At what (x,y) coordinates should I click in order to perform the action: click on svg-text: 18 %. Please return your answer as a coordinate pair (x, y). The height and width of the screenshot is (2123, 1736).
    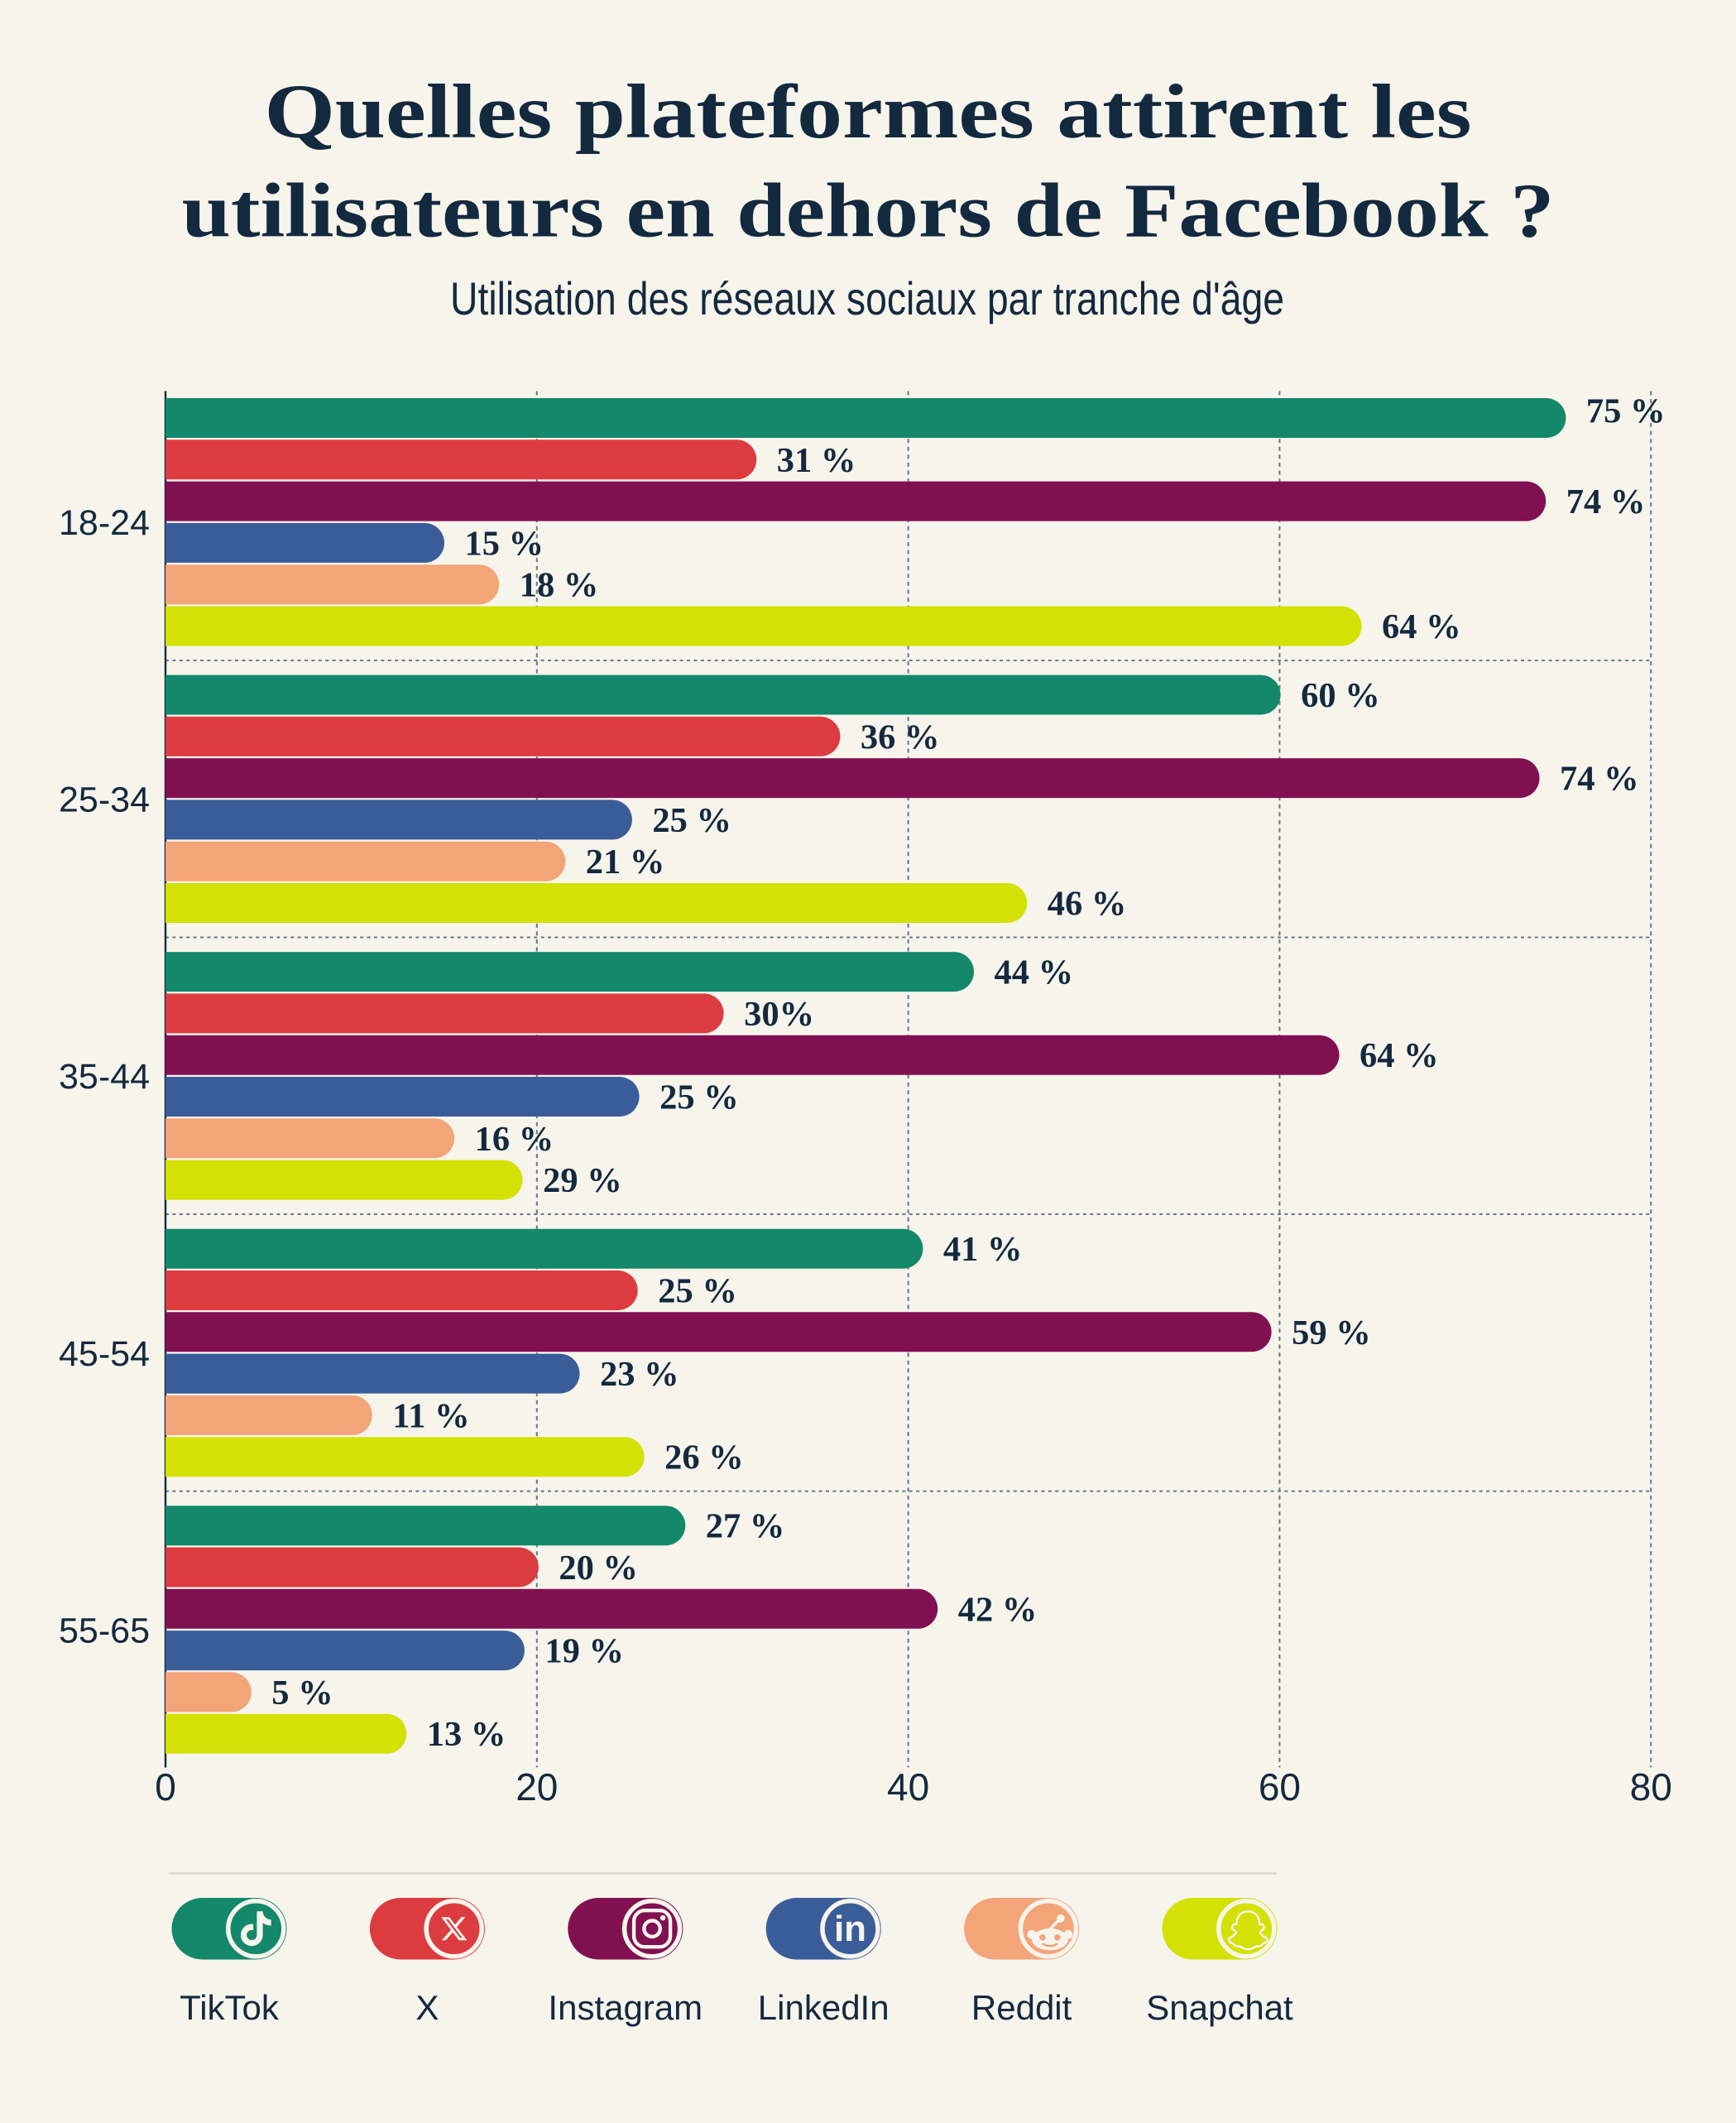
    Looking at the image, I should click on (559, 585).